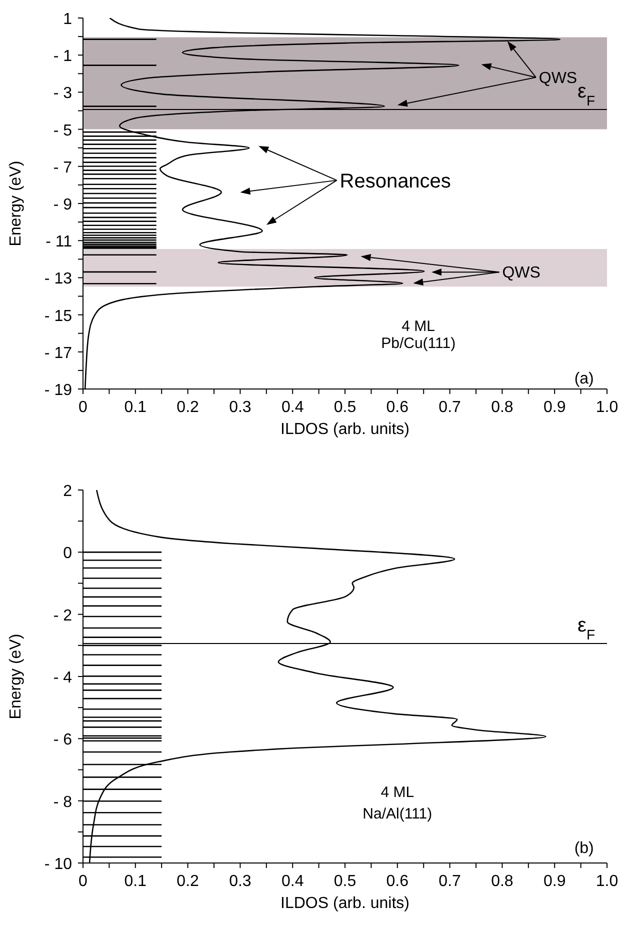  I want to click on y-tick-label: - 9, so click(62, 205).